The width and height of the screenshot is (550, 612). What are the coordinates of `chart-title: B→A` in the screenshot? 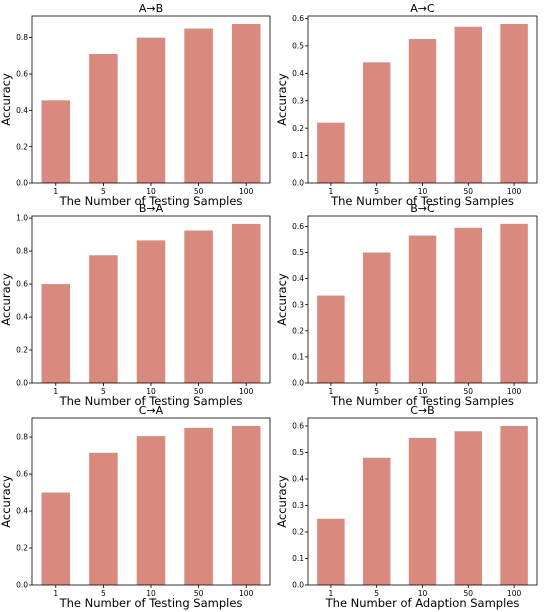 It's located at (151, 208).